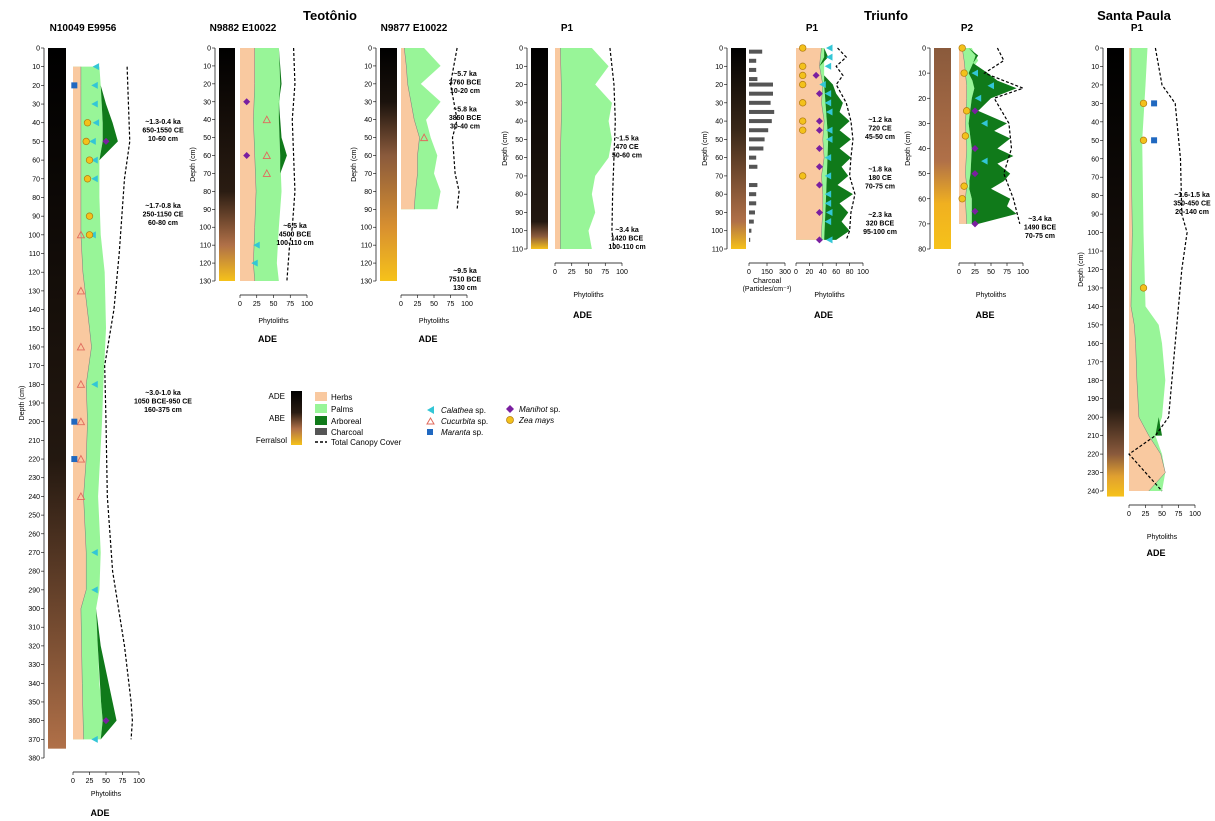 Image resolution: width=1215 pixels, height=821 pixels. I want to click on date-annotation: ~1.3-0.4 ka, so click(163, 122).